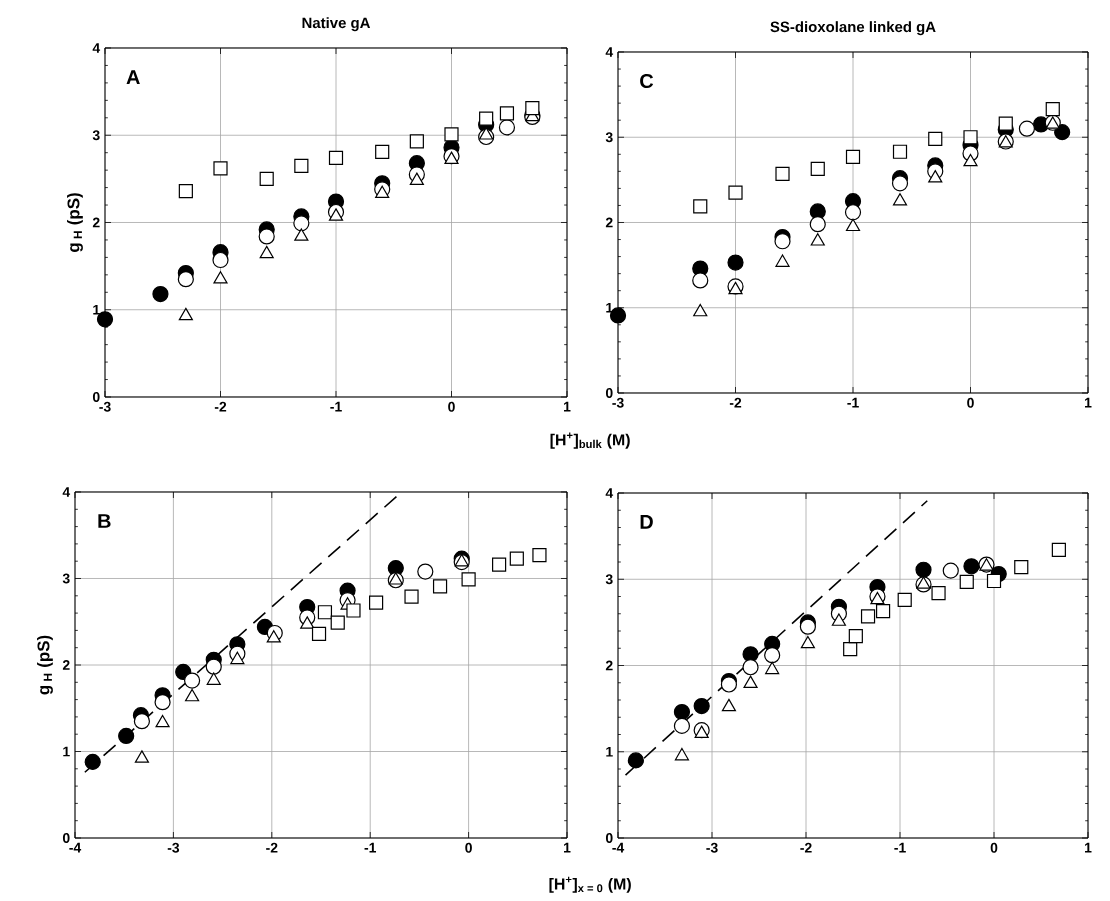 This screenshot has width=1110, height=901. I want to click on annotation: D, so click(646, 522).